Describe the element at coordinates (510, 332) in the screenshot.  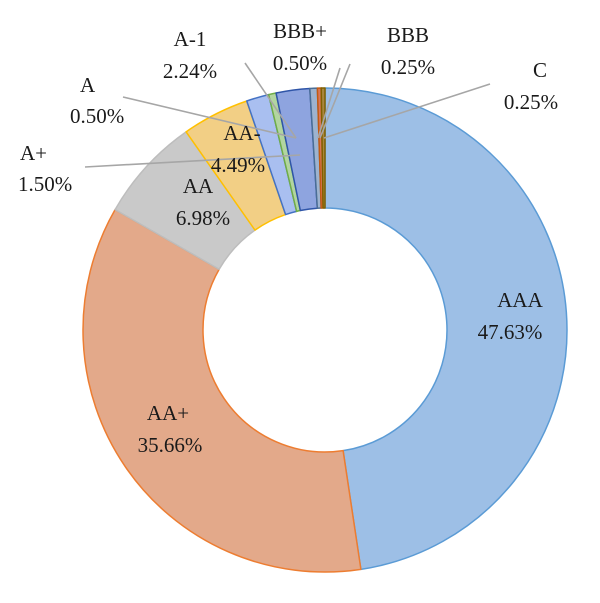
I see `slice-value-aaa: 47.63%` at that location.